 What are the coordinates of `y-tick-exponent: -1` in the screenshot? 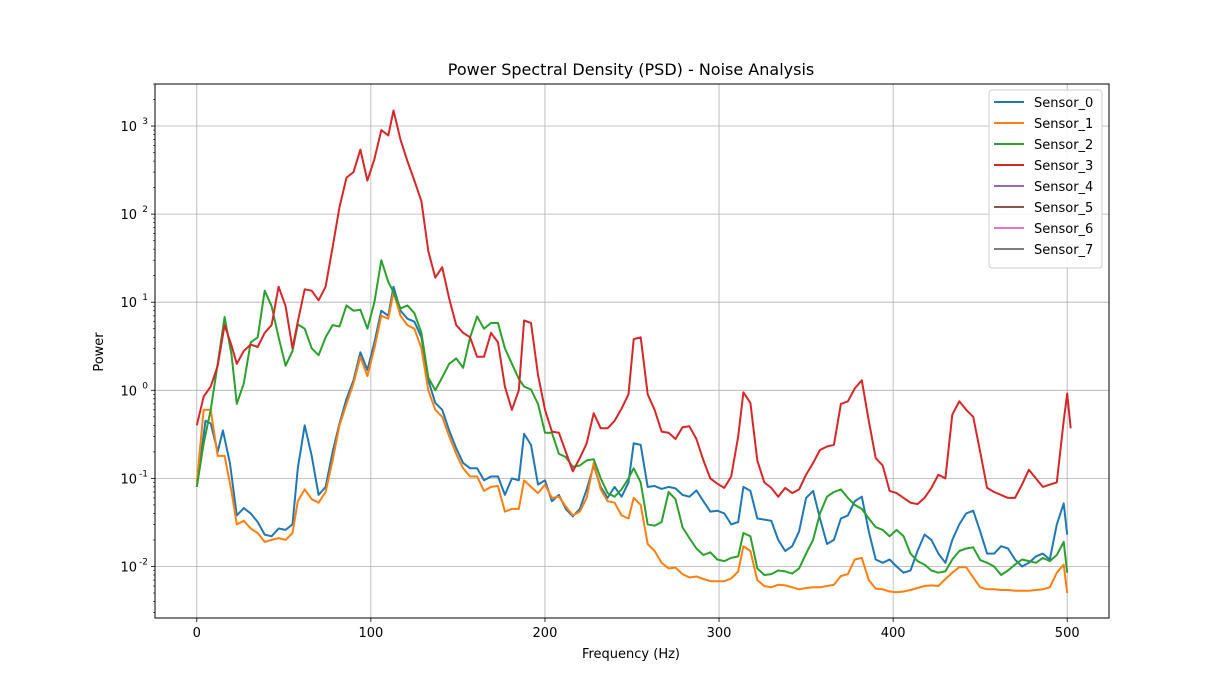 It's located at (143, 474).